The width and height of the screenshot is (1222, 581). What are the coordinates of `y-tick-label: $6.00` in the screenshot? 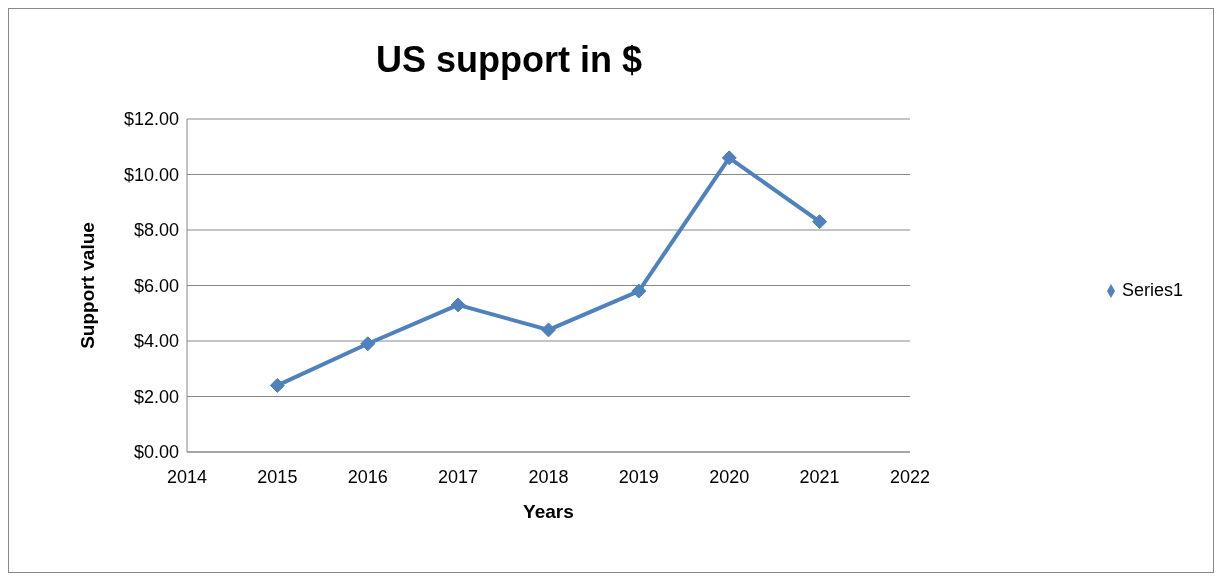 It's located at (156, 285).